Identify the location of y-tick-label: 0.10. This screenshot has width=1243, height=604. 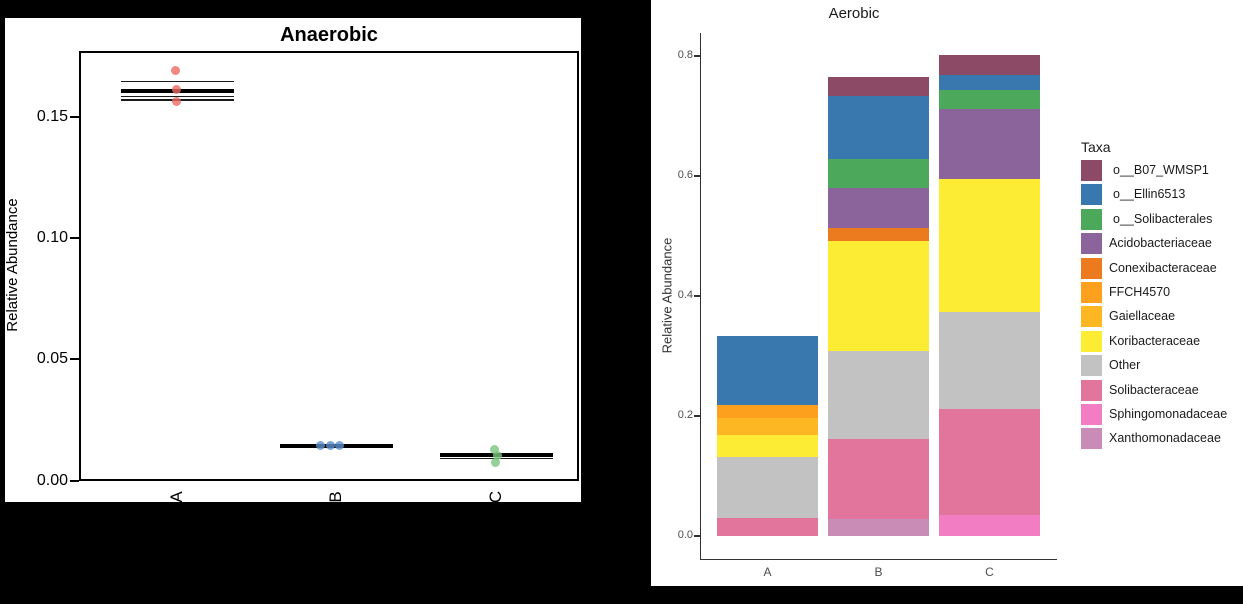
(52, 238).